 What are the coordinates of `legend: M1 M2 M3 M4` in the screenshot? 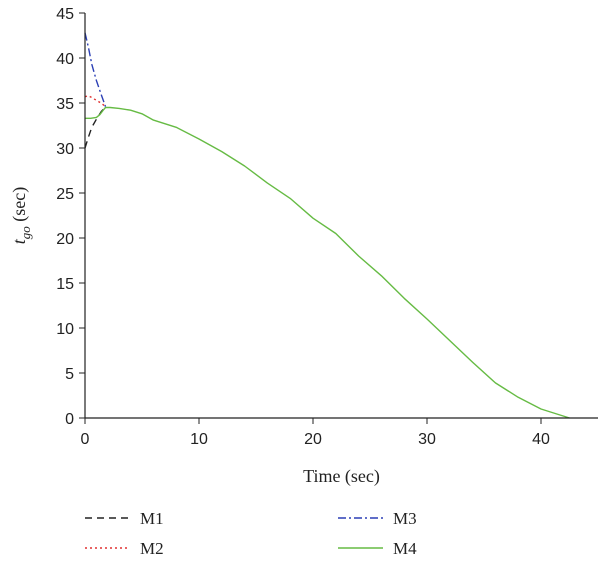 It's located at (251, 533).